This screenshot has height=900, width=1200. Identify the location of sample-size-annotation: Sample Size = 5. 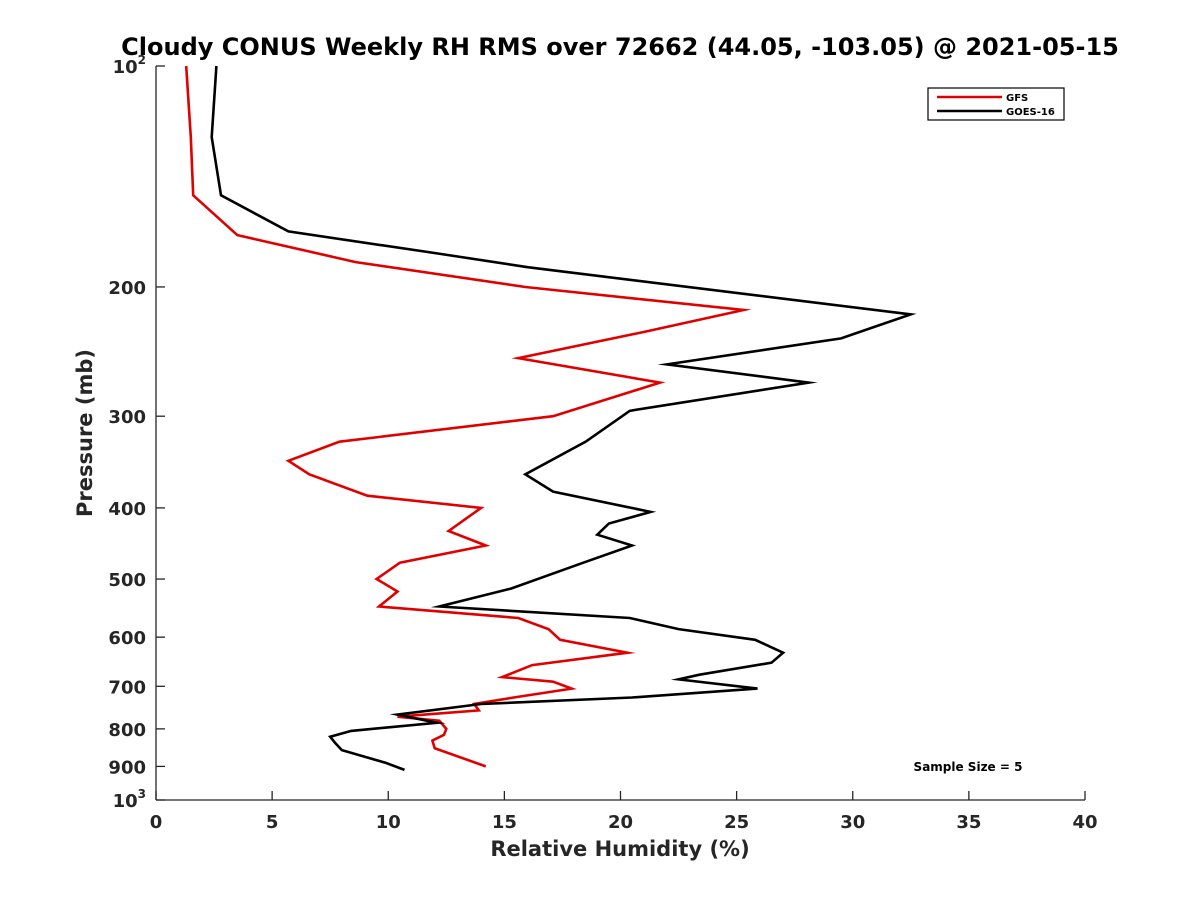
(968, 767).